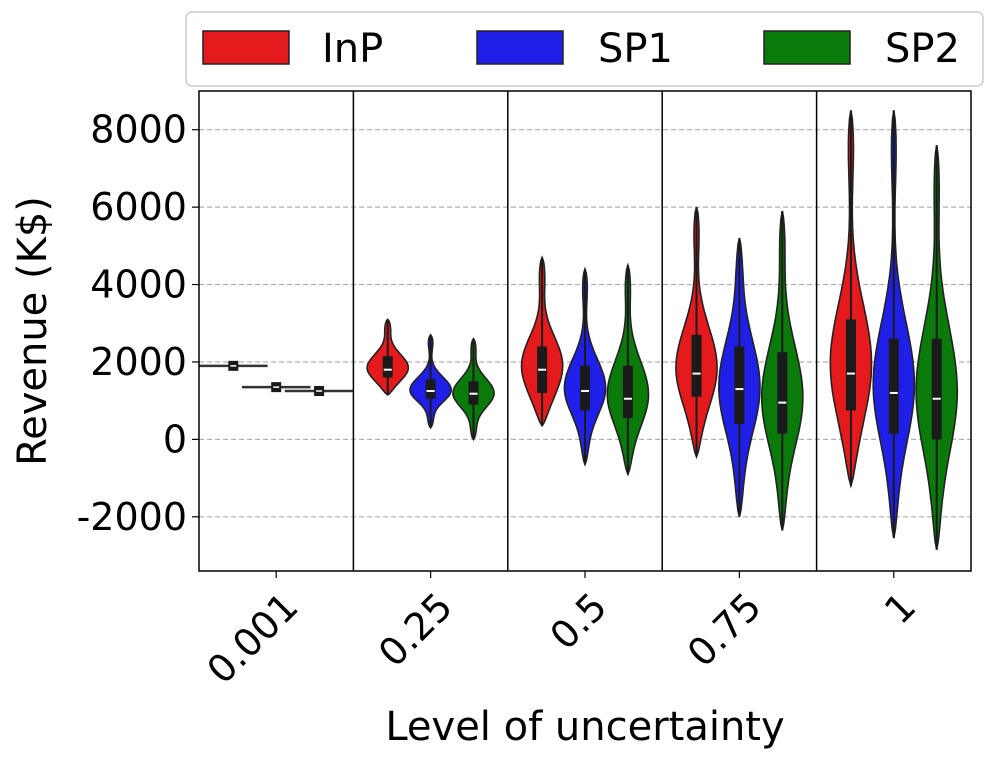  Describe the element at coordinates (807, 47) in the screenshot. I see `legend-swatch-sp2` at that location.